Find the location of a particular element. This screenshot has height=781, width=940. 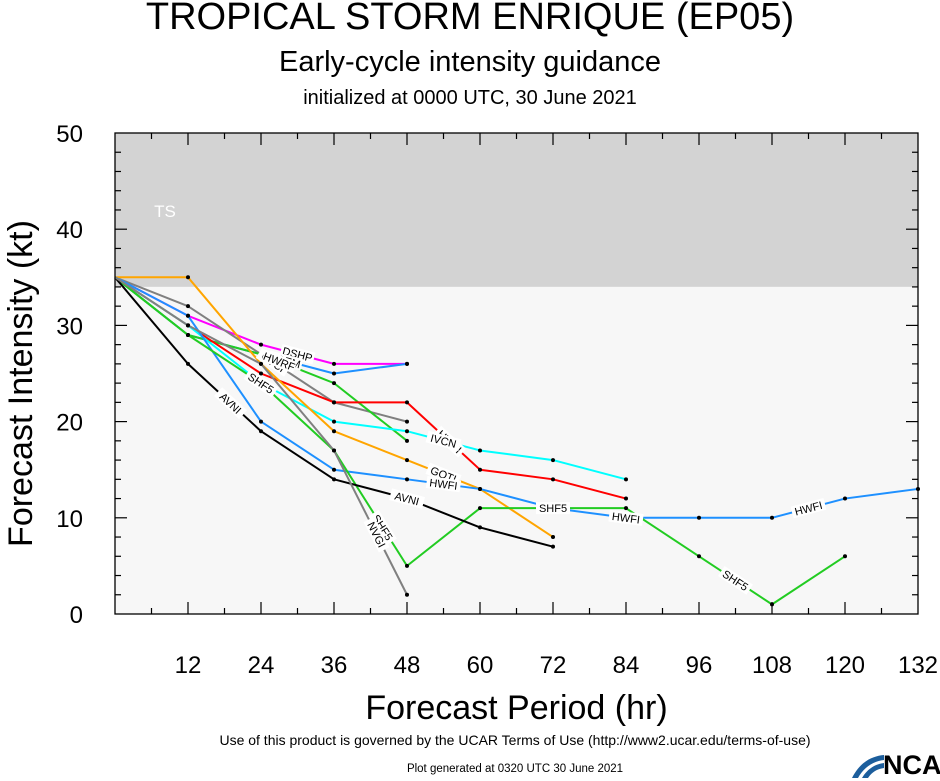

ncar-logo-text: NCAR is located at coordinates (911, 765).